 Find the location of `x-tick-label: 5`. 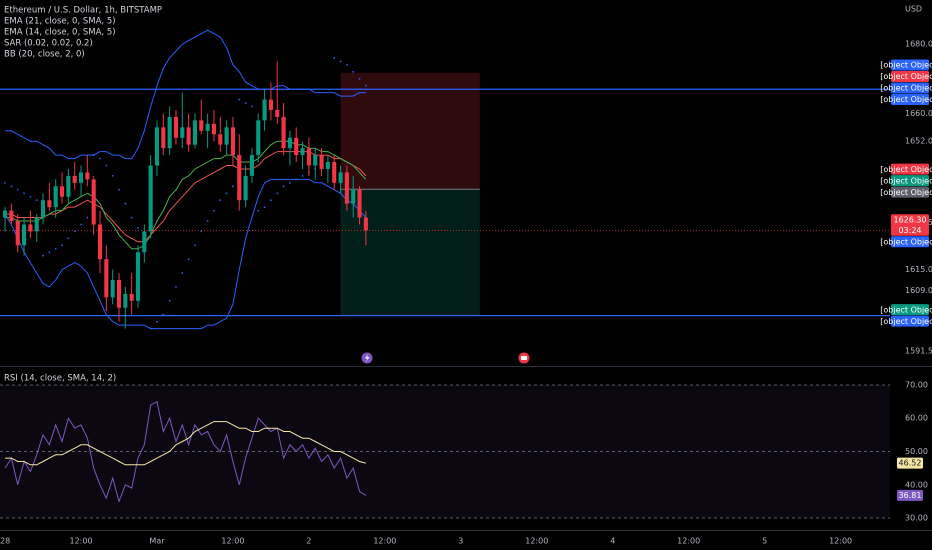

x-tick-label: 5 is located at coordinates (764, 541).